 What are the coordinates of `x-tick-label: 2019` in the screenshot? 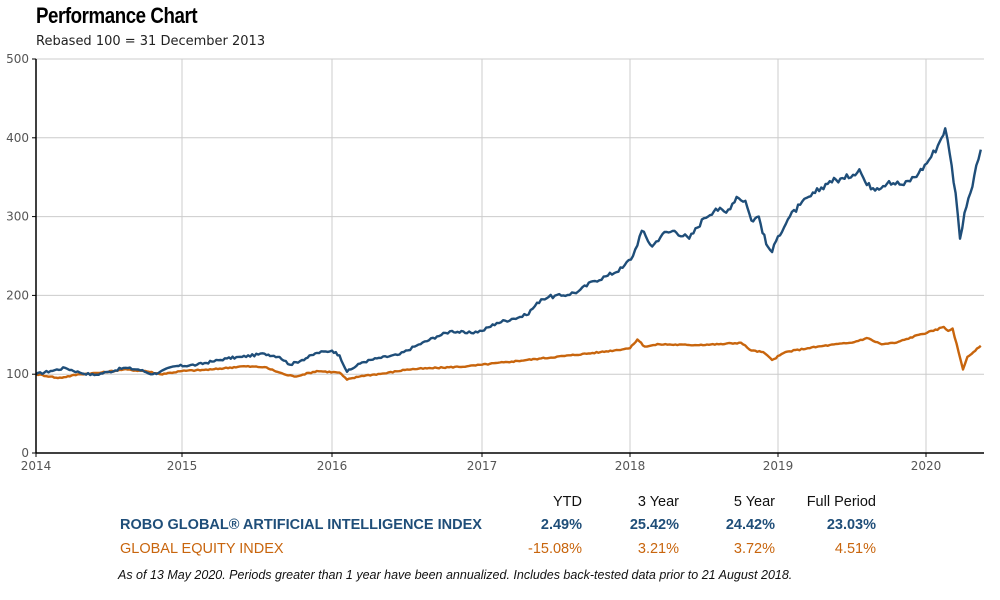 It's located at (778, 466).